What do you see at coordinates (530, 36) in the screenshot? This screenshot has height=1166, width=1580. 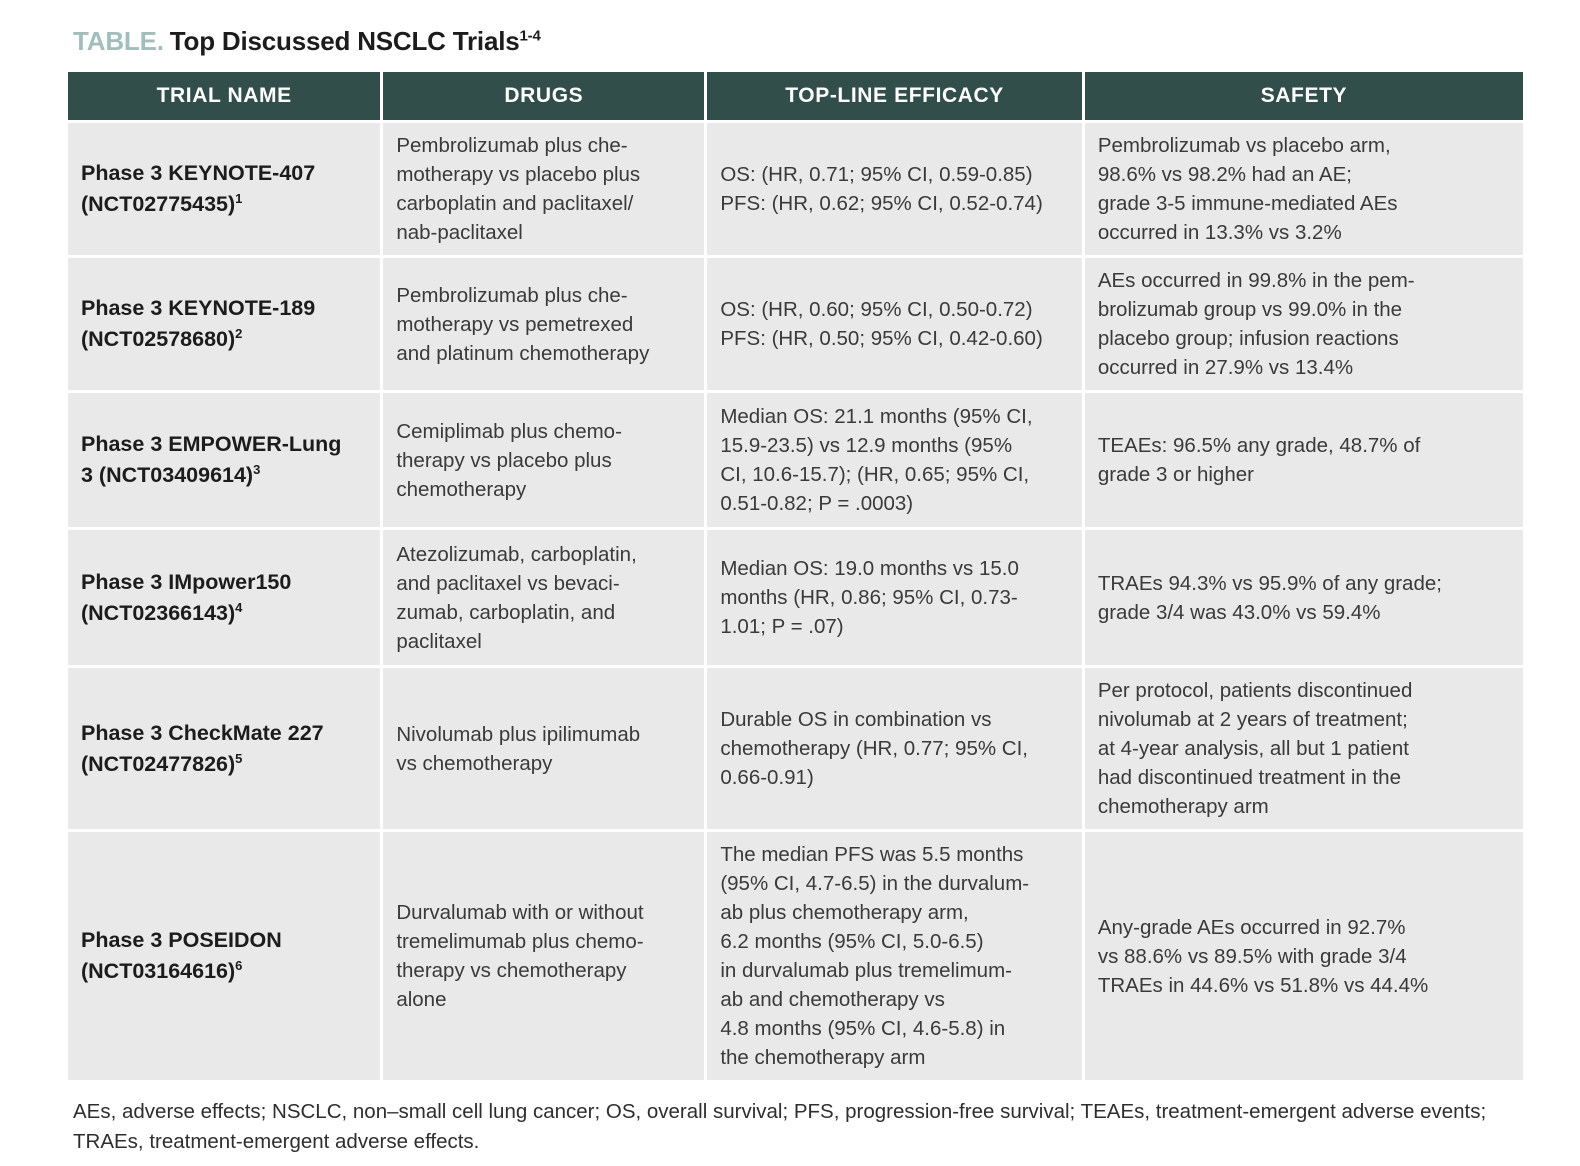 I see `table-title-reference: 1-4` at bounding box center [530, 36].